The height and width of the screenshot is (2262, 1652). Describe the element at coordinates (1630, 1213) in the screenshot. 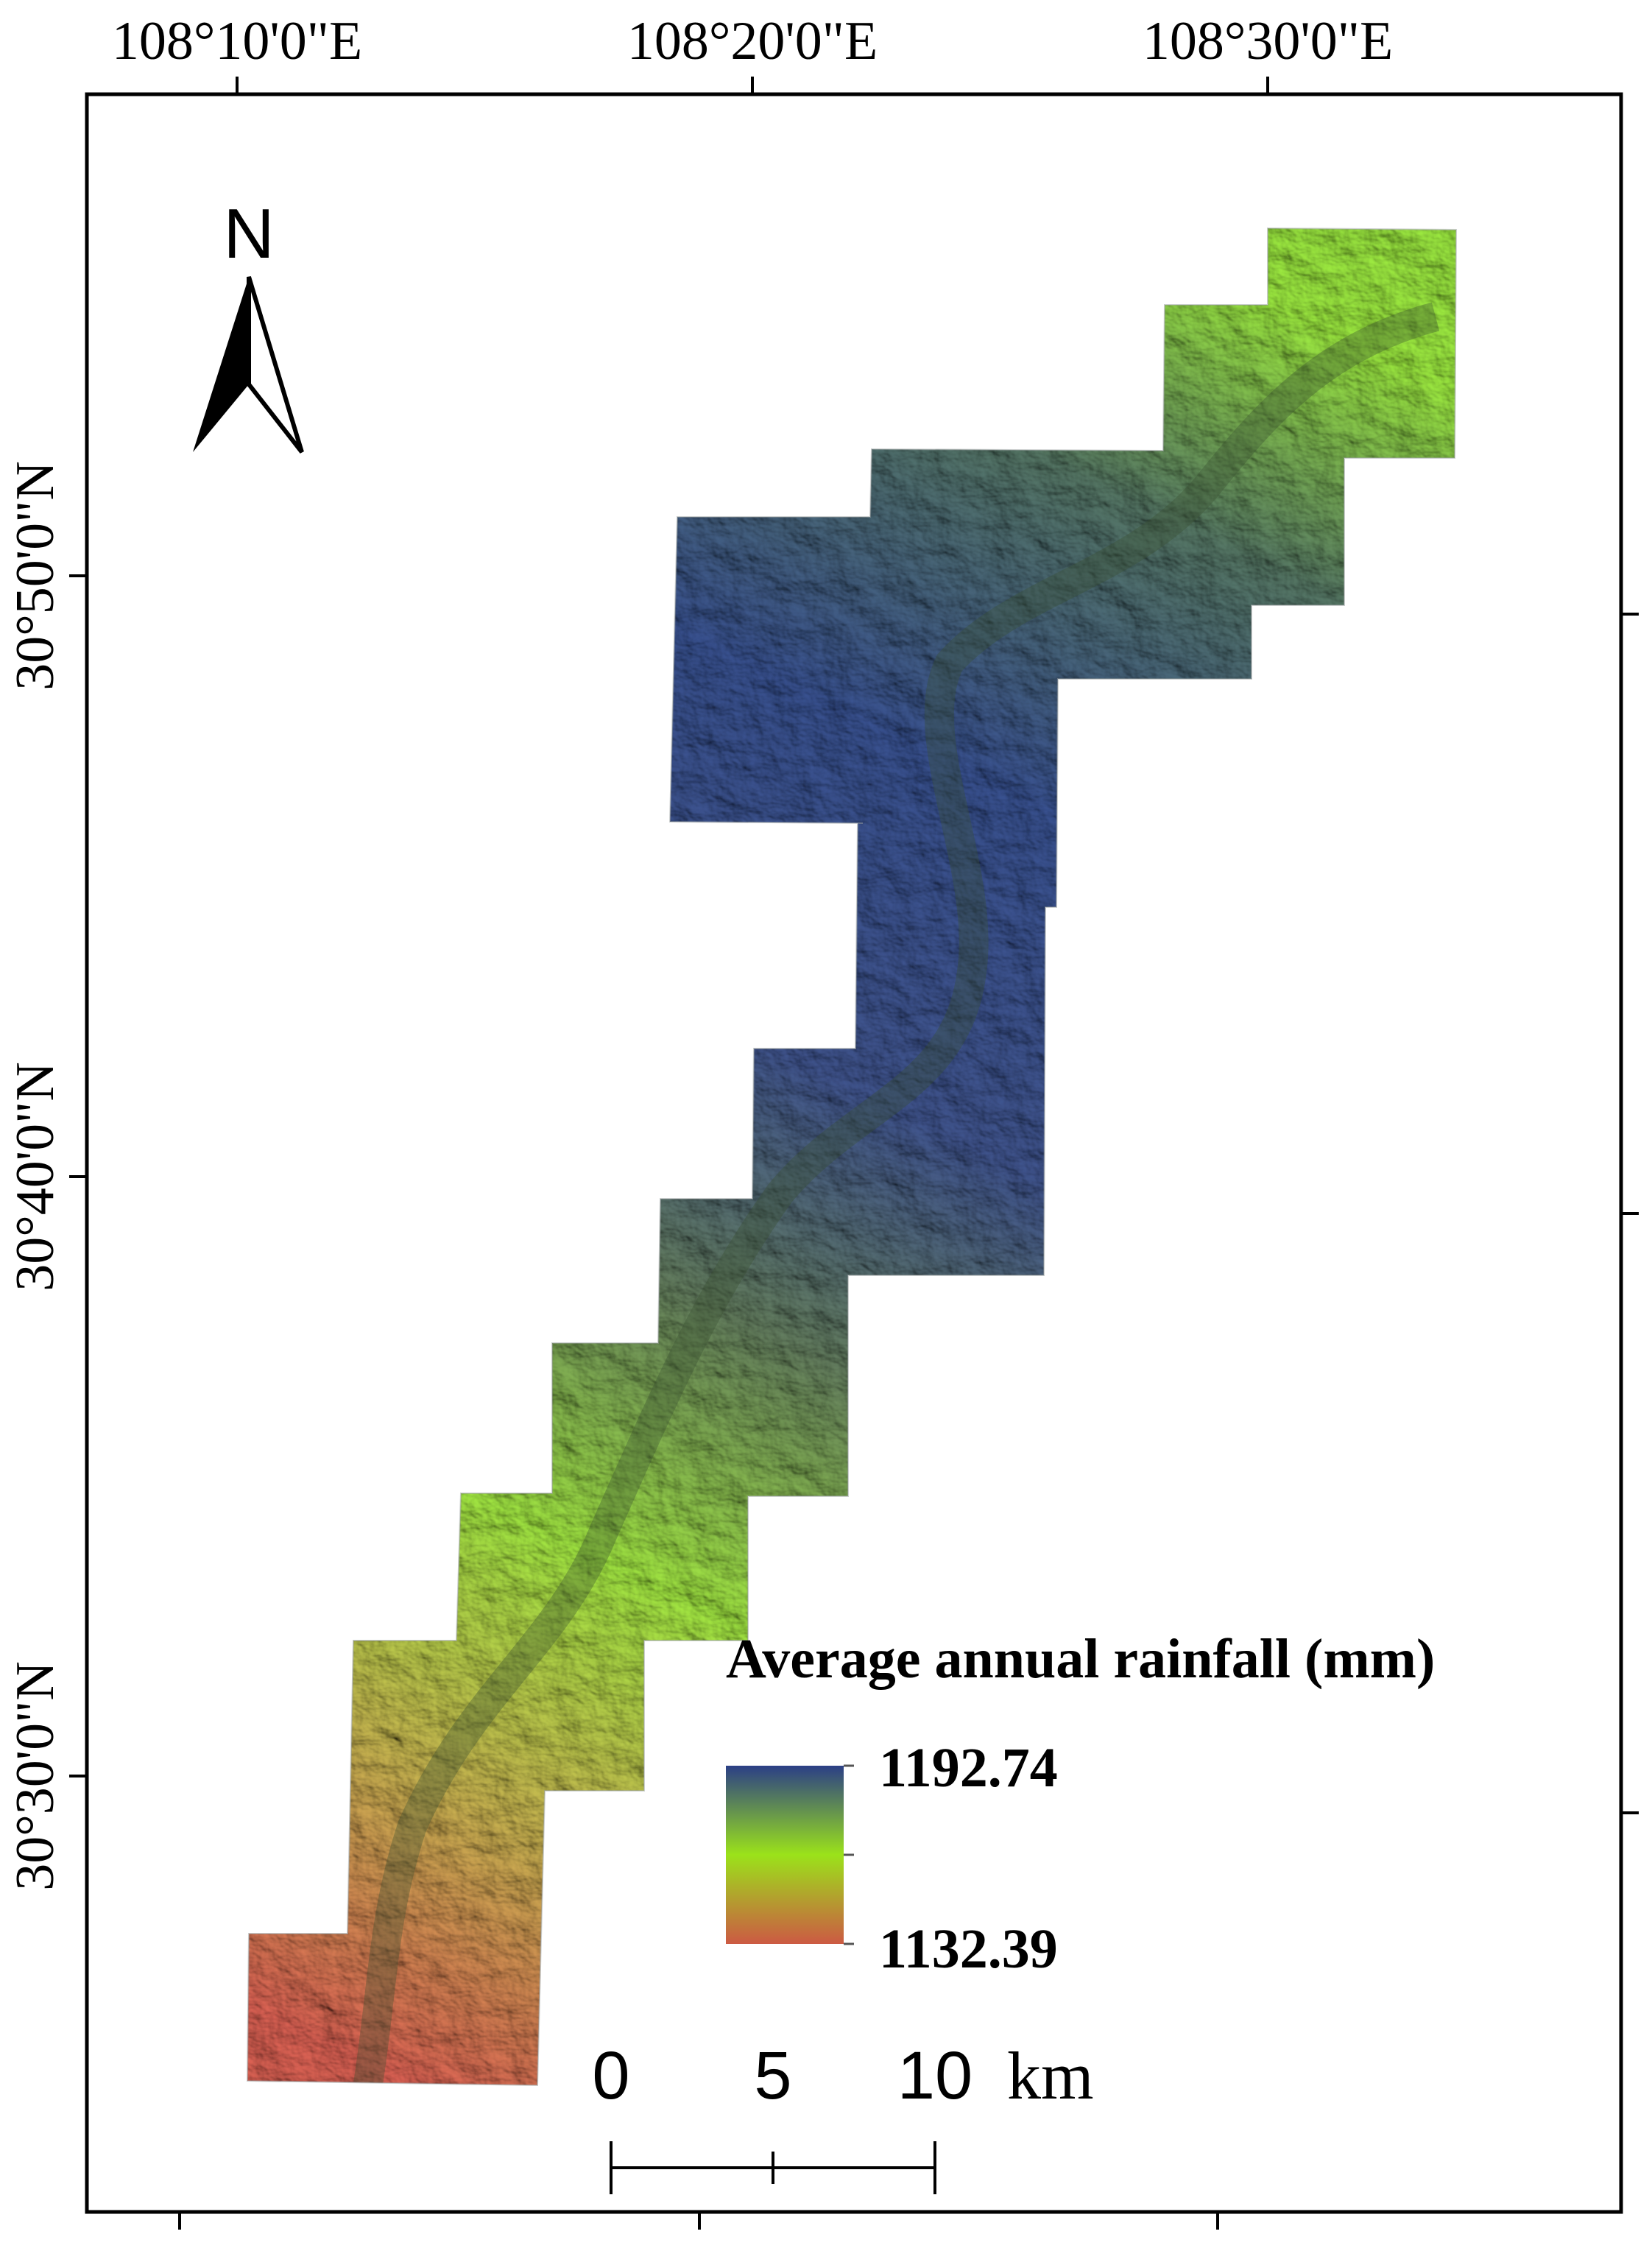

I see `right-ticks` at that location.